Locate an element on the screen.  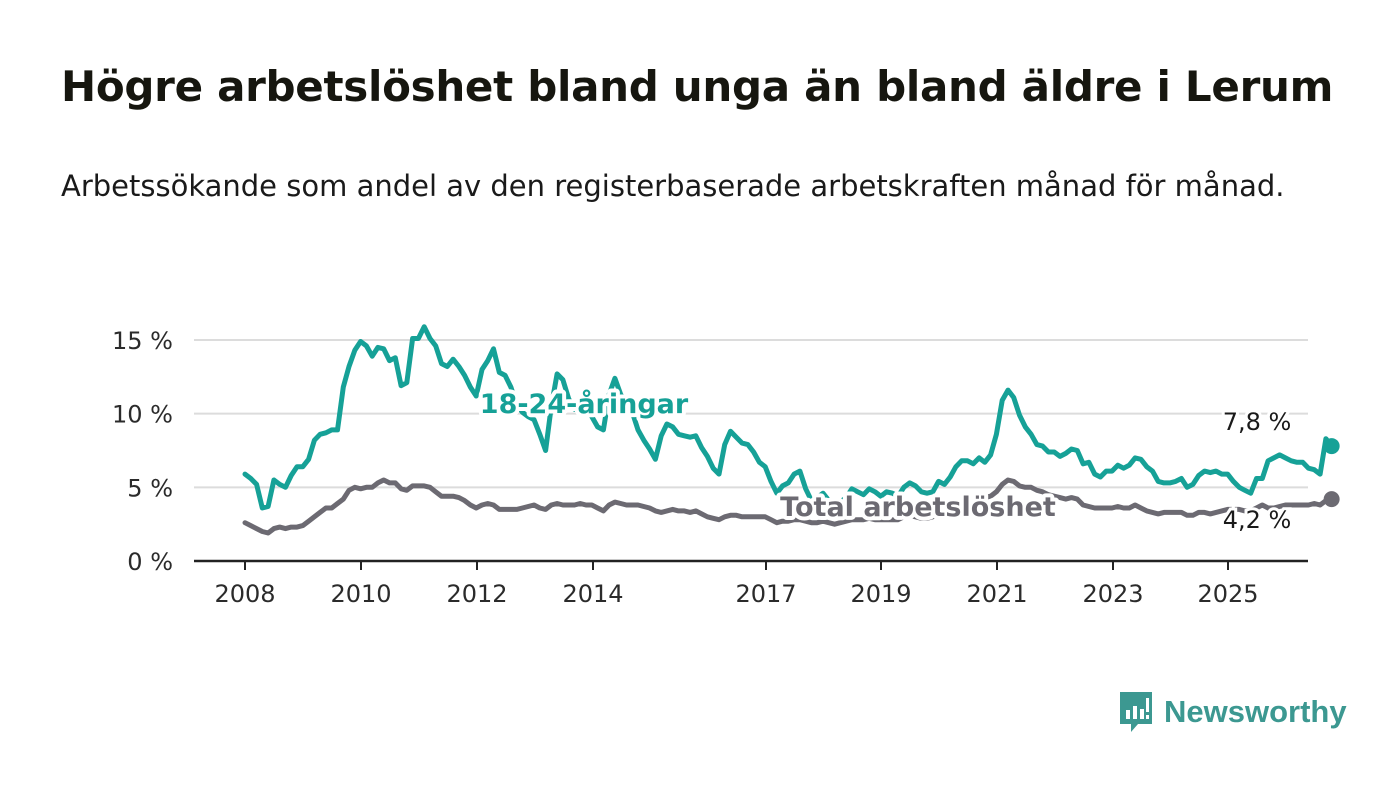
x-tick-label: 2025 is located at coordinates (1227, 594).